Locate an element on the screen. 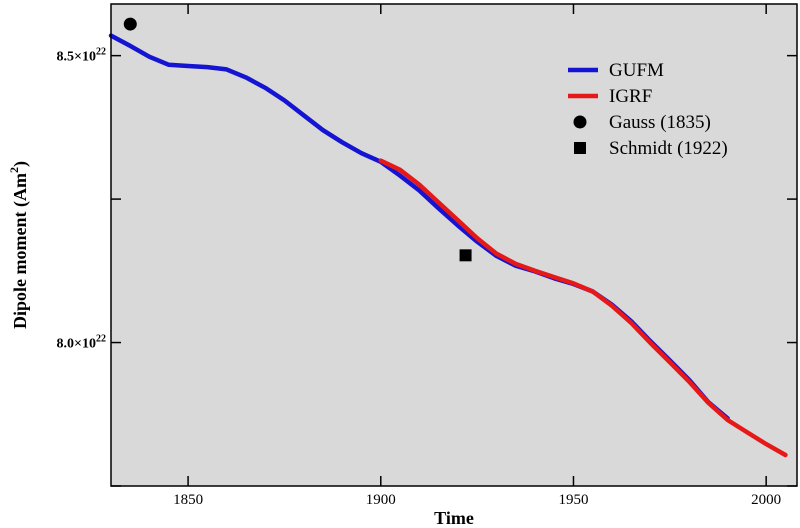 This screenshot has width=800, height=528. legend-swatch-schmidt-1922 is located at coordinates (580, 148).